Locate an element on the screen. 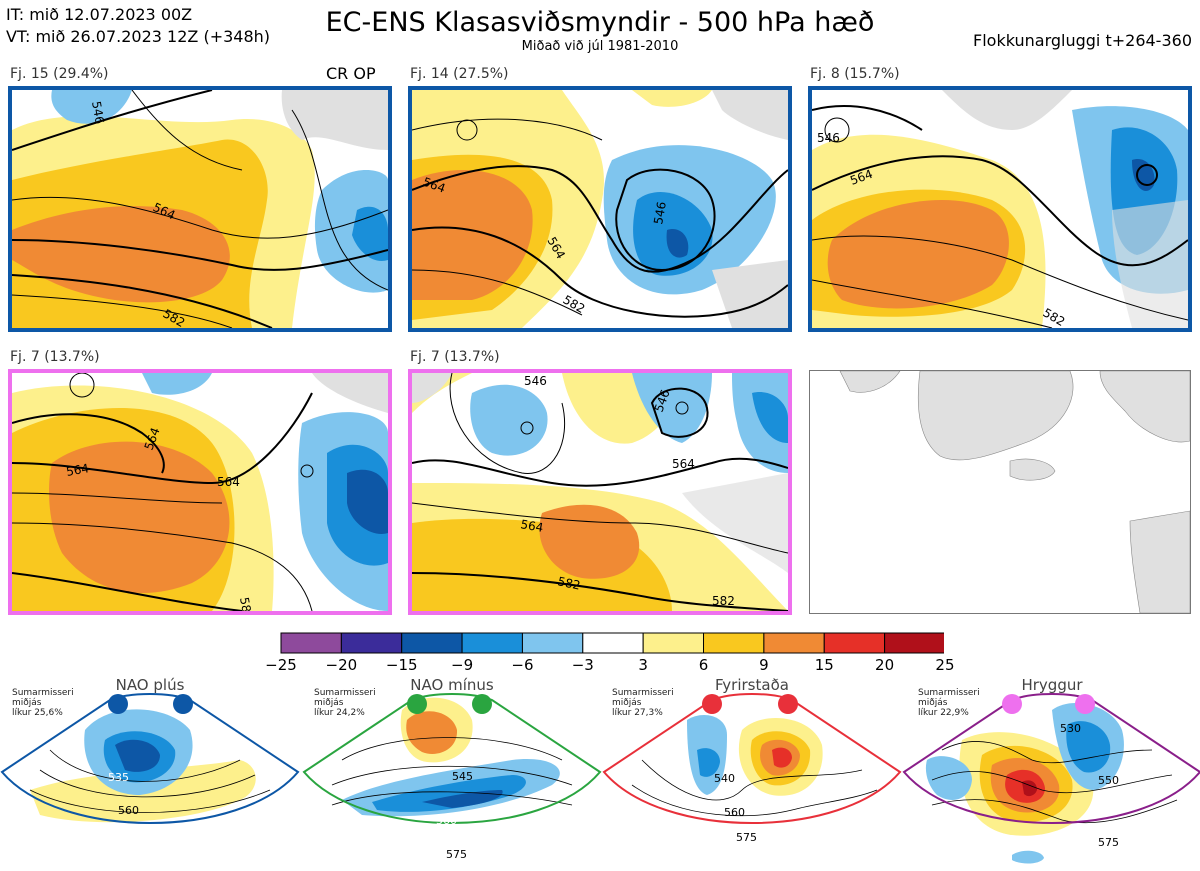 This screenshot has height=871, width=1200. regime-ridge: 530 550 575 is located at coordinates (1051, 778).